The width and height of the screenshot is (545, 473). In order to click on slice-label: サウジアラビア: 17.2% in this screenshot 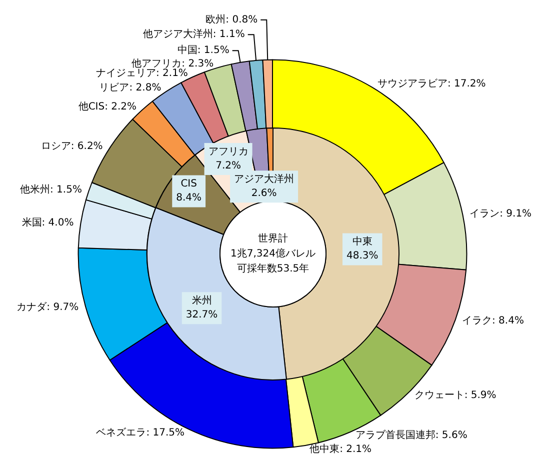, I will do `click(431, 84)`.